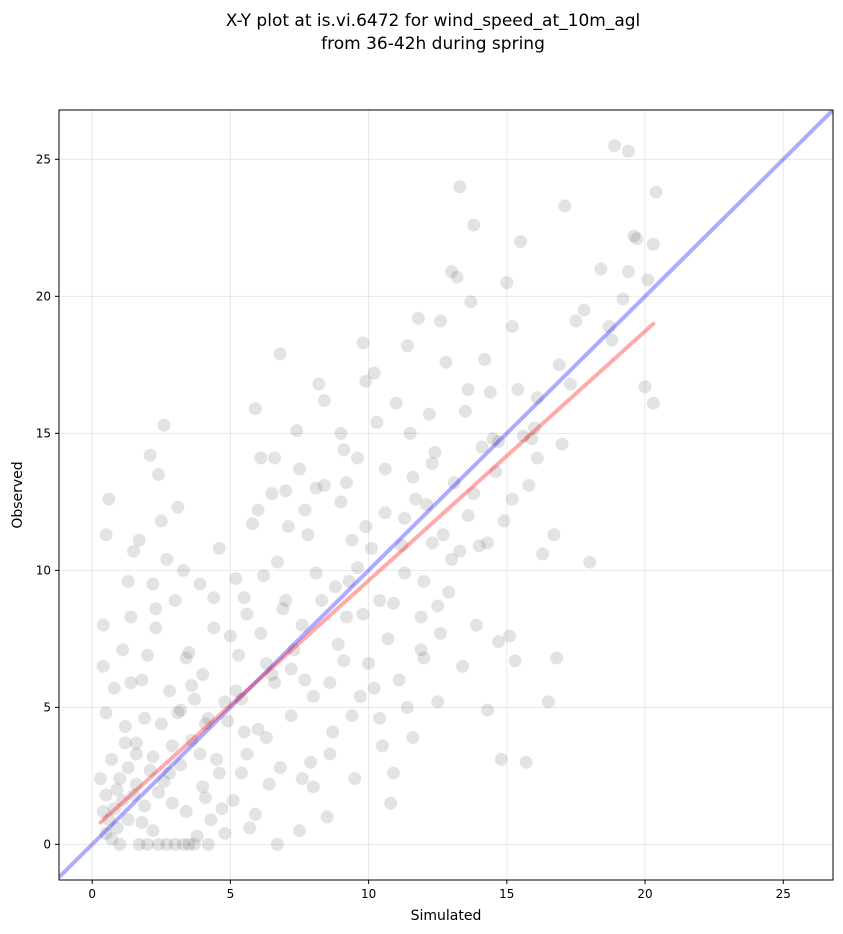 The image size is (843, 934). What do you see at coordinates (47, 844) in the screenshot?
I see `y-tick-label: 0` at bounding box center [47, 844].